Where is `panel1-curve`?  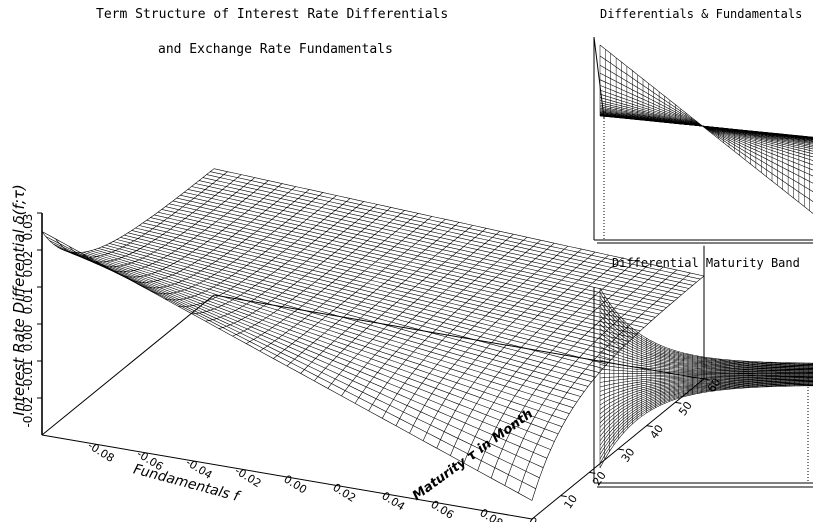 panel1-curve is located at coordinates (706, 126).